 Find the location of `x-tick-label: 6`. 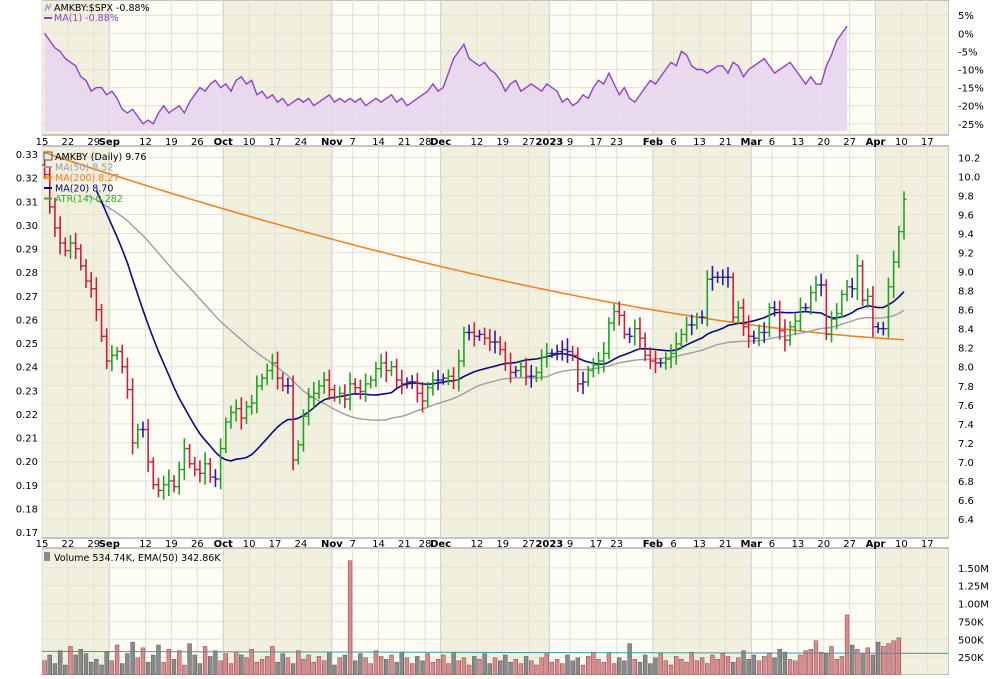

x-tick-label: 6 is located at coordinates (772, 544).